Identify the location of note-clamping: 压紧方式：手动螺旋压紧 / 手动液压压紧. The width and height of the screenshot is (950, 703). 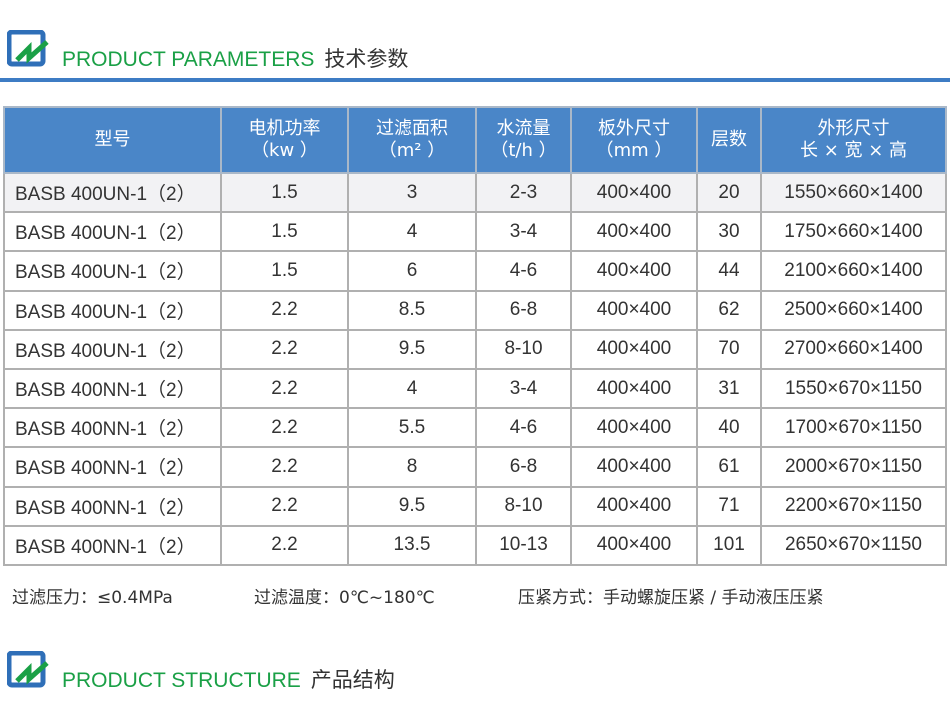
(671, 598).